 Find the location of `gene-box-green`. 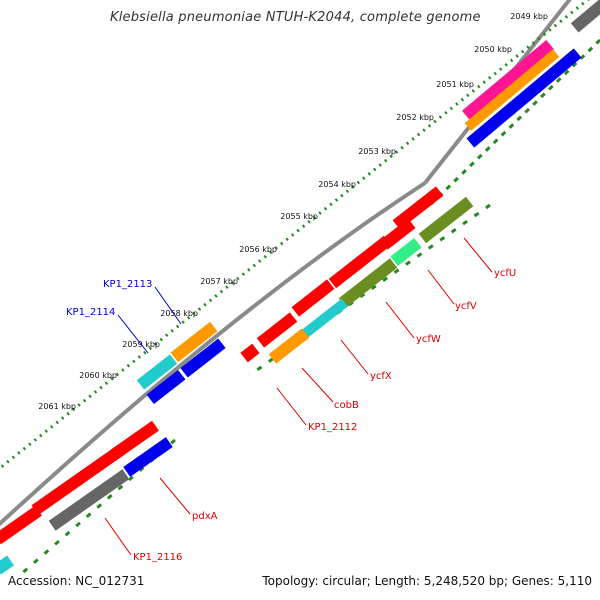

gene-box-green is located at coordinates (406, 252).